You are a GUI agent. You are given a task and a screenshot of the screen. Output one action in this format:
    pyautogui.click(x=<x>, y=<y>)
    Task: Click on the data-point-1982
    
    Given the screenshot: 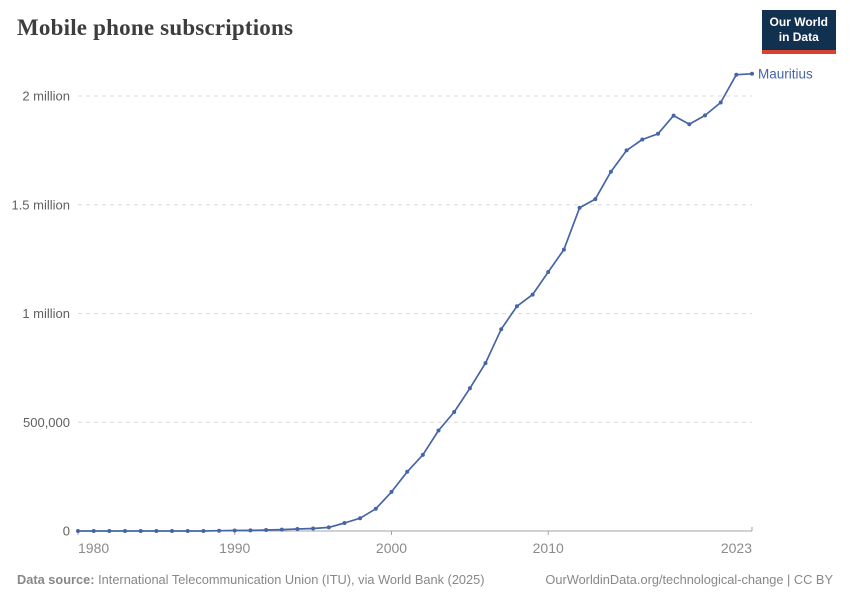 What is the action you would take?
    pyautogui.click(x=109, y=531)
    